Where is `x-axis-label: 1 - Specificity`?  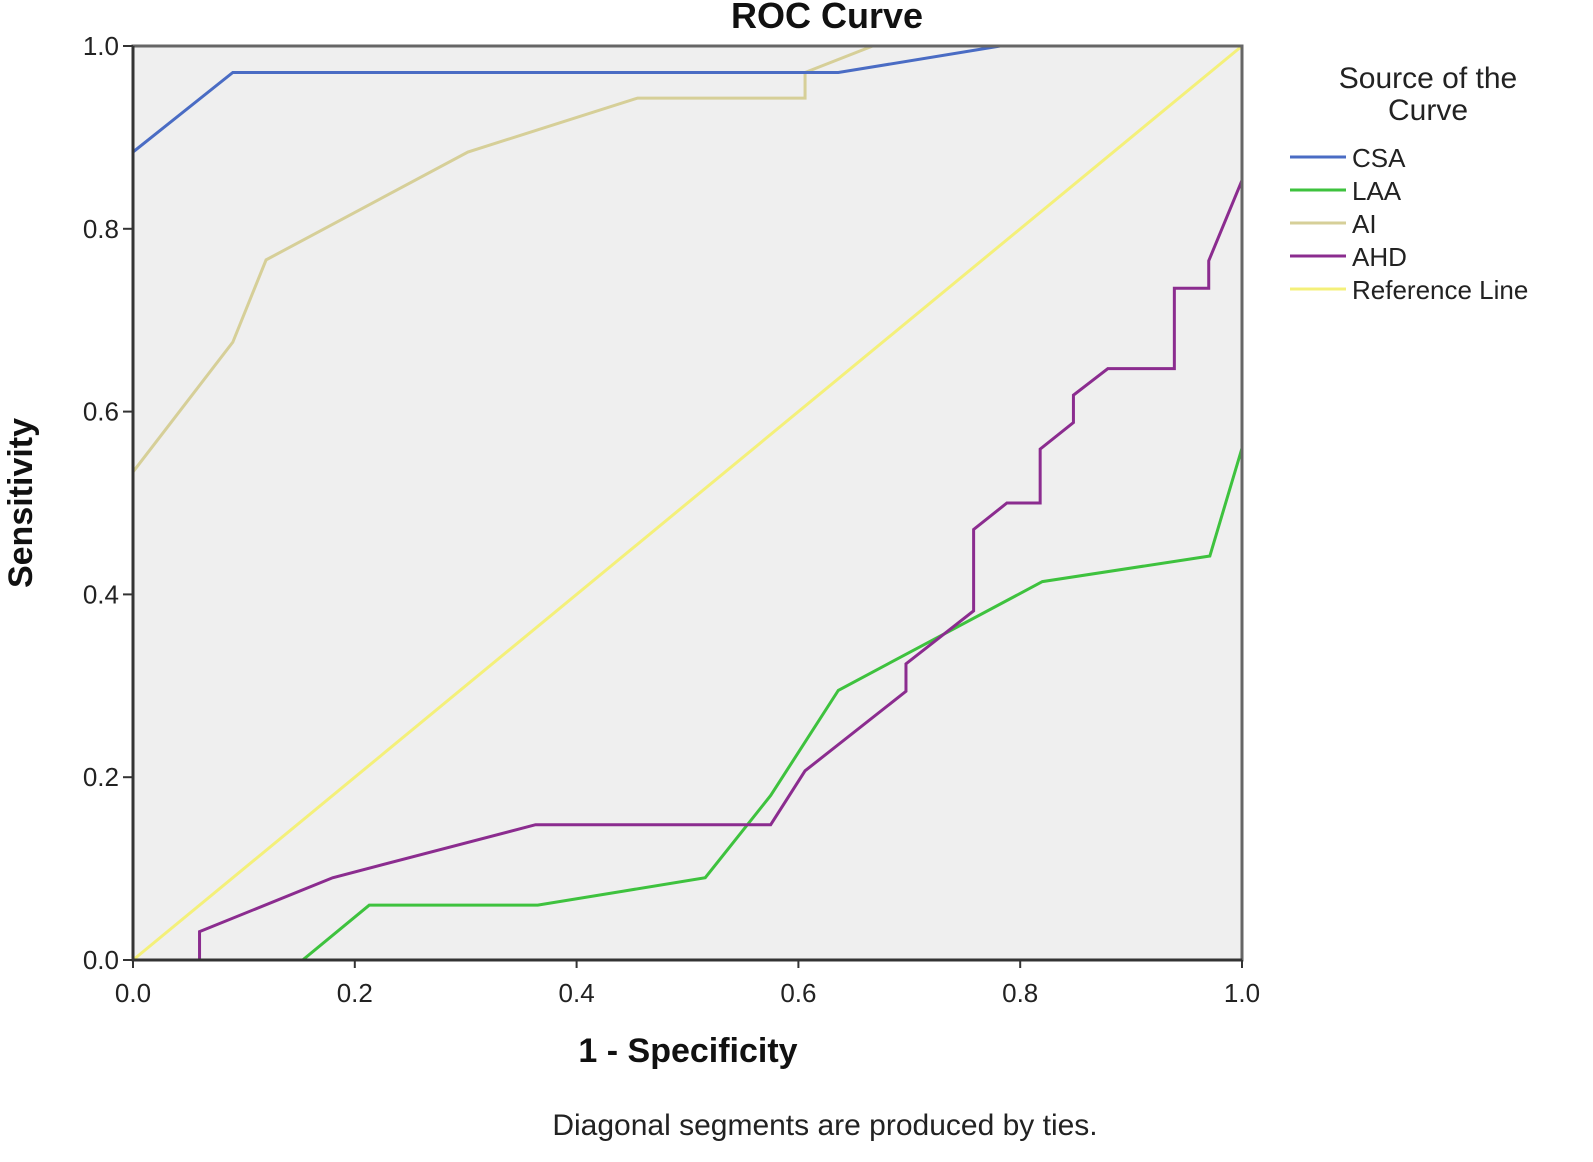
x-axis-label: 1 - Specificity is located at coordinates (687, 1051).